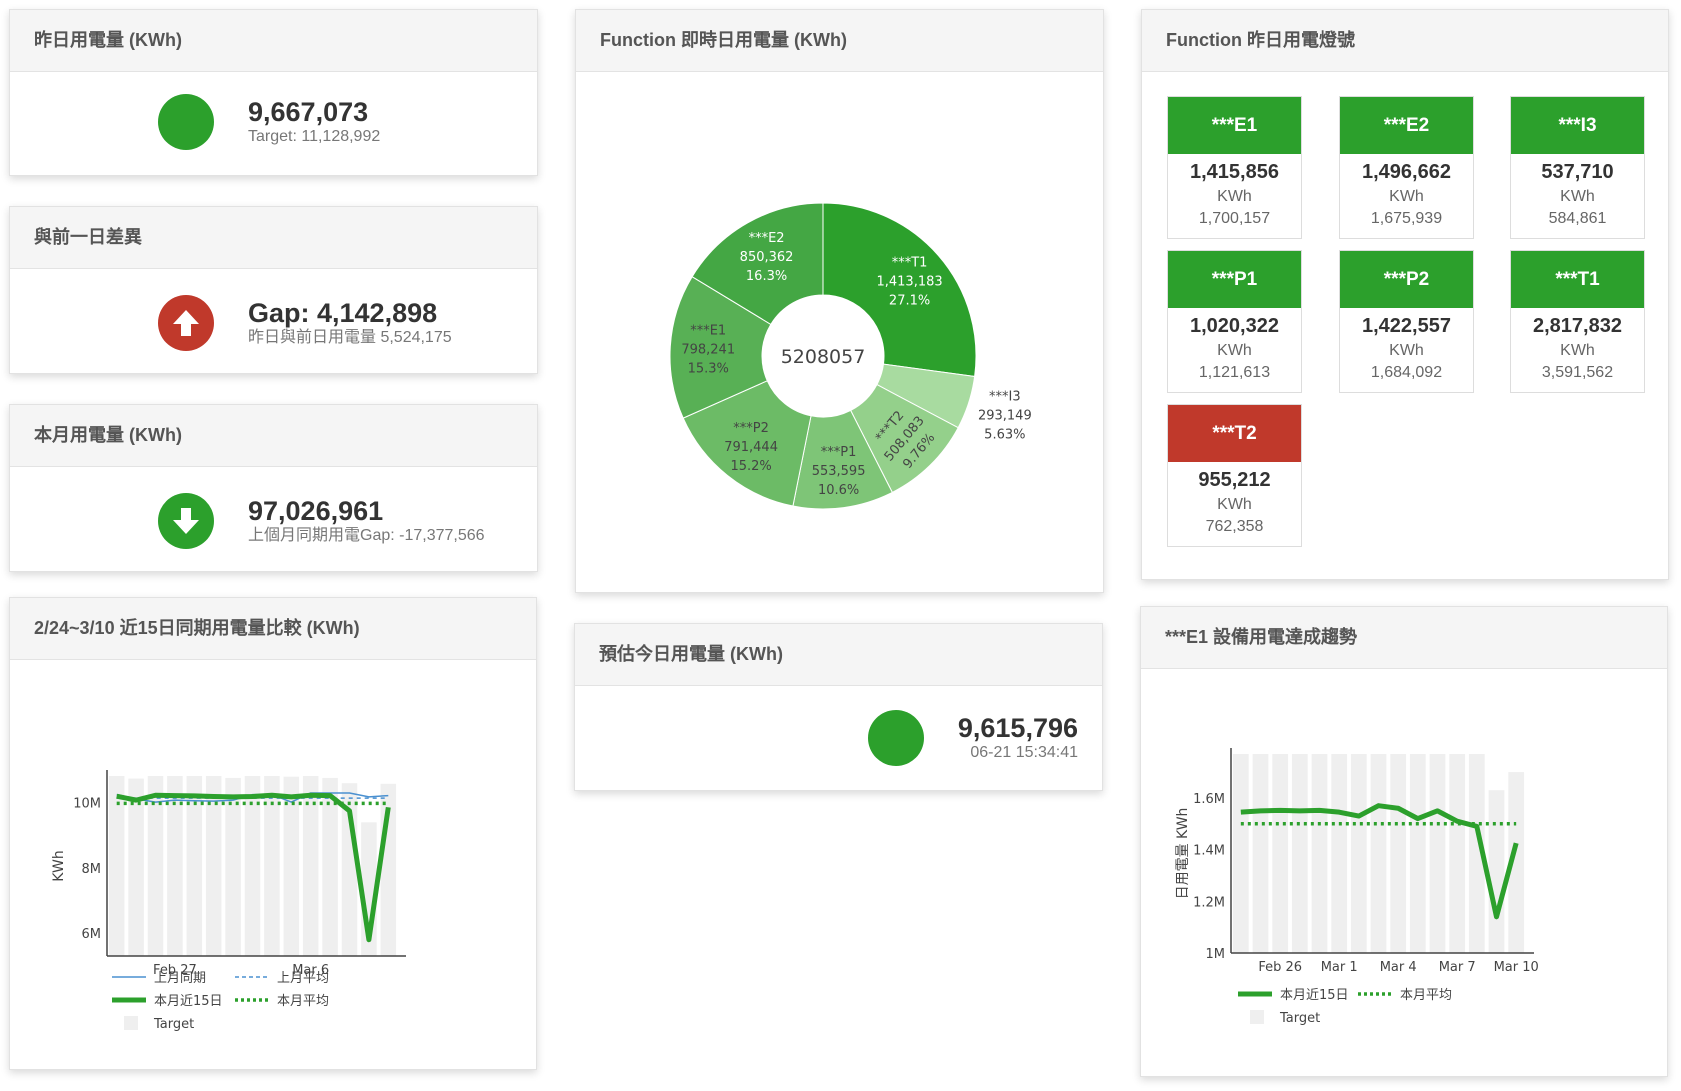 The image size is (1681, 1091). What do you see at coordinates (823, 357) in the screenshot?
I see `donut-center-total: 5208057` at bounding box center [823, 357].